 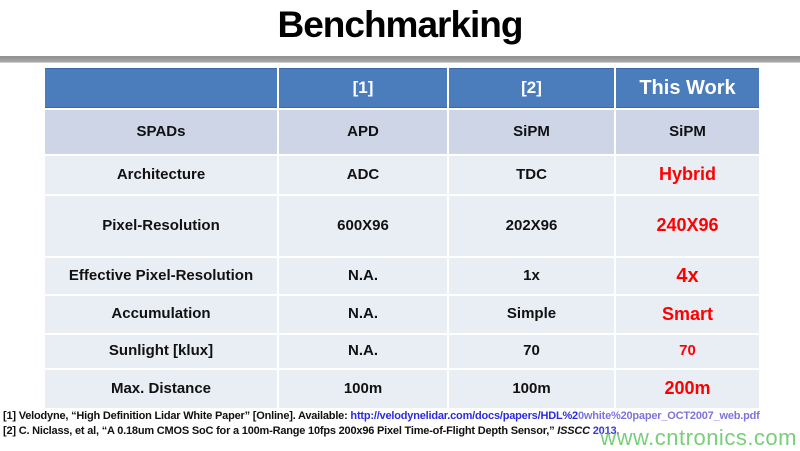 What do you see at coordinates (161, 389) in the screenshot?
I see `row-label-max-distance: Max. Distance` at bounding box center [161, 389].